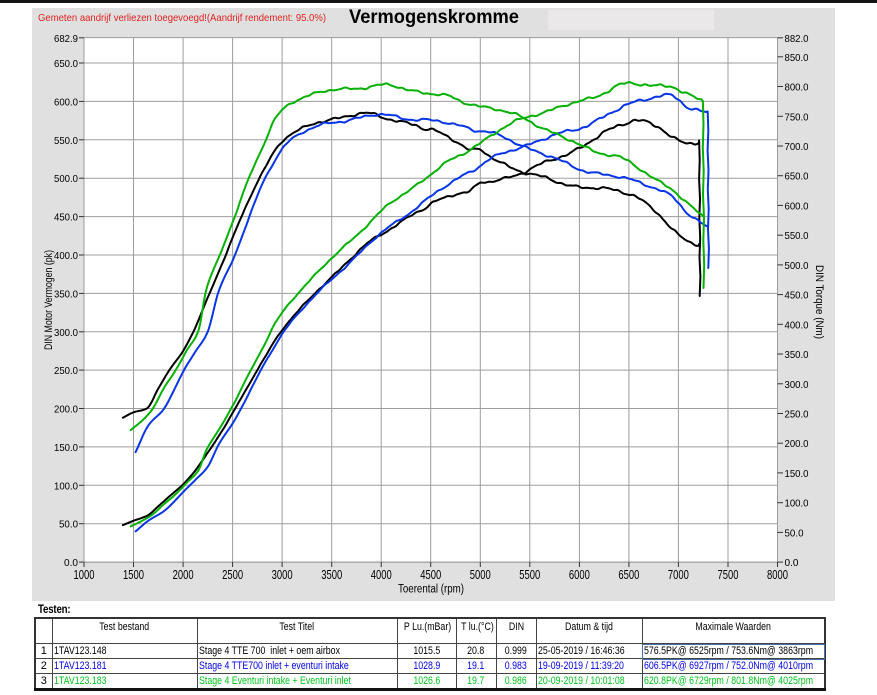  I want to click on svg-text: 5500, so click(529, 575).